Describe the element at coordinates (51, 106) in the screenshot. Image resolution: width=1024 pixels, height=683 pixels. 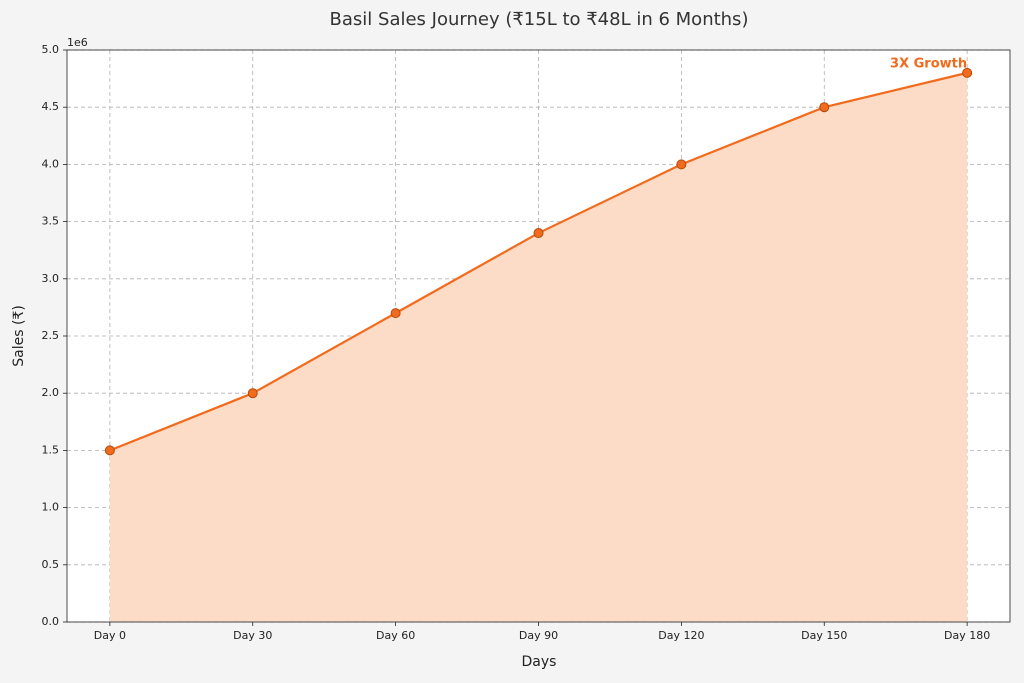
I see `y-tick-label: 4.5` at that location.